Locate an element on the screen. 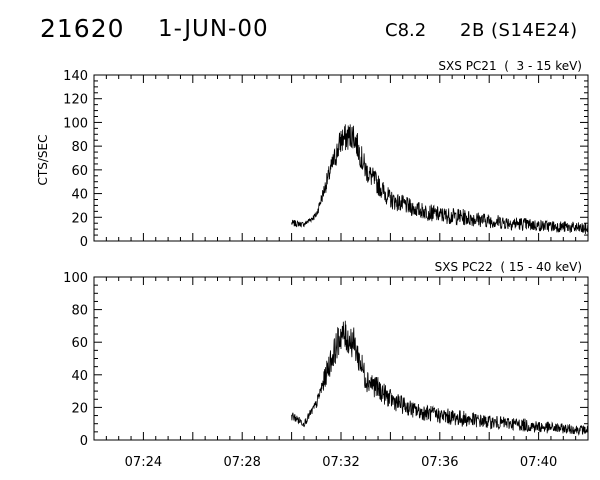 The image size is (600, 480). panel1-title: SXS PC21 ( 3 - 15 keV) is located at coordinates (510, 66).